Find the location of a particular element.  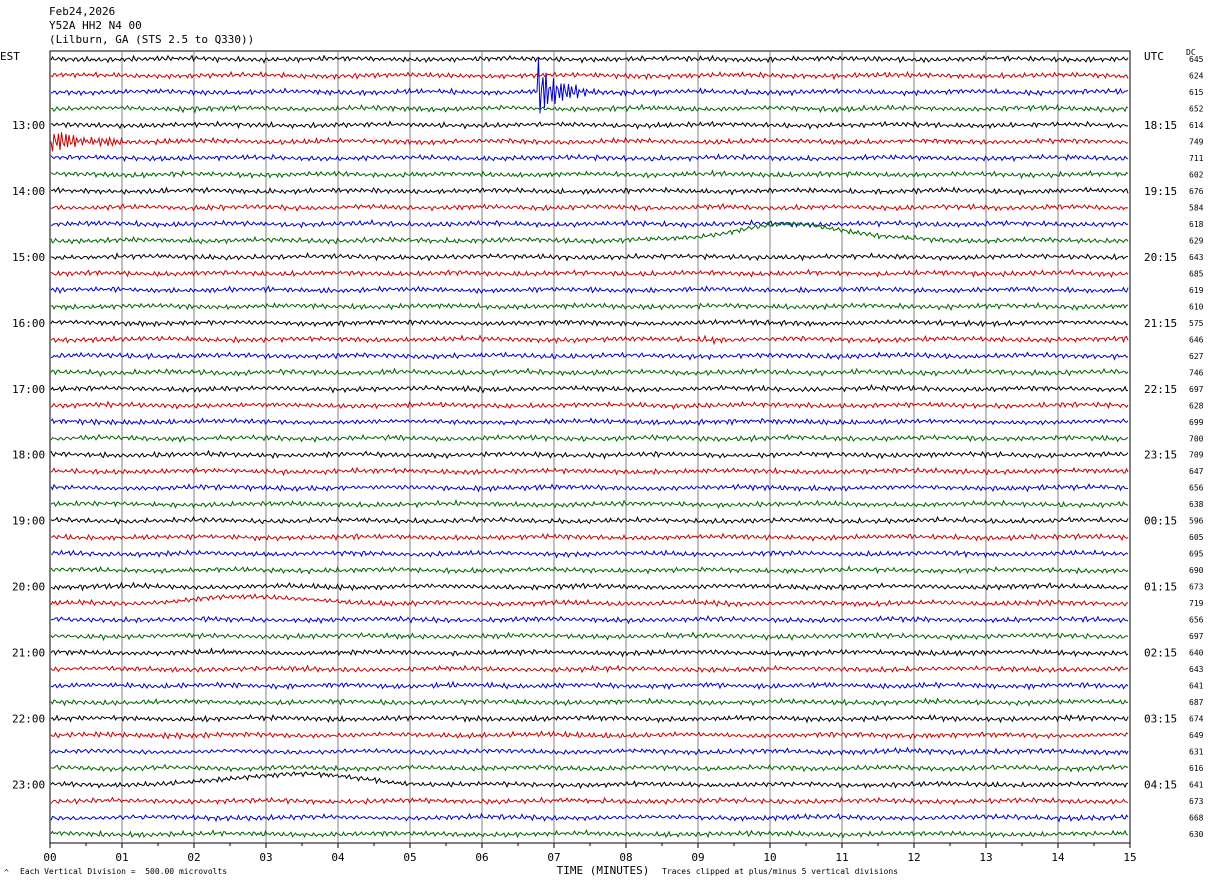

dc-offset-label: 676 is located at coordinates (1196, 191).